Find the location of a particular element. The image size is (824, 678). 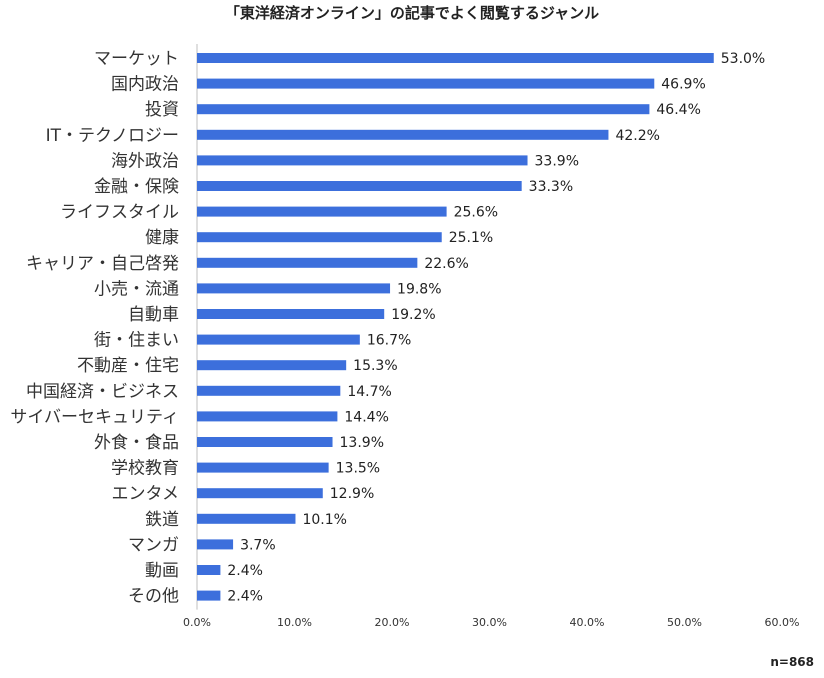

category-label: 海外政治 is located at coordinates (145, 161).